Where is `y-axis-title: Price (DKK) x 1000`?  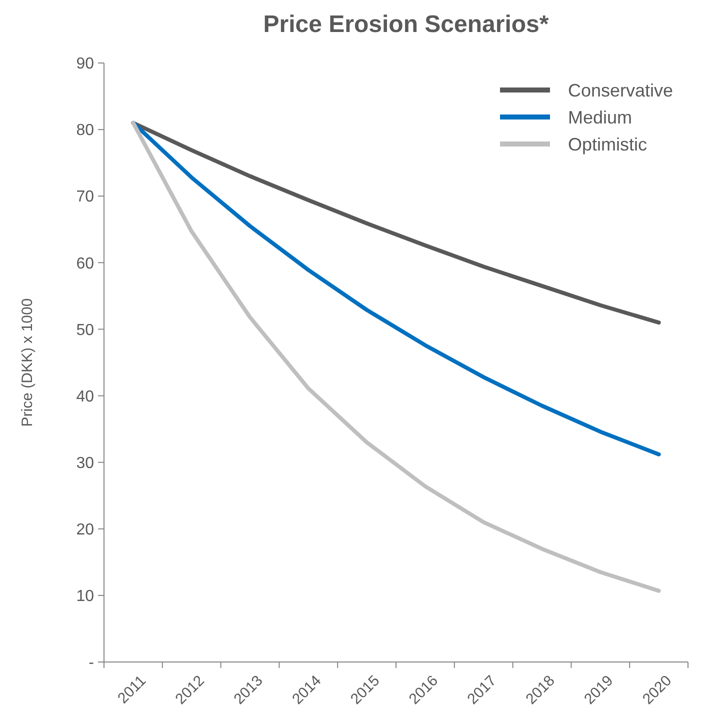 y-axis-title: Price (DKK) x 1000 is located at coordinates (27, 362).